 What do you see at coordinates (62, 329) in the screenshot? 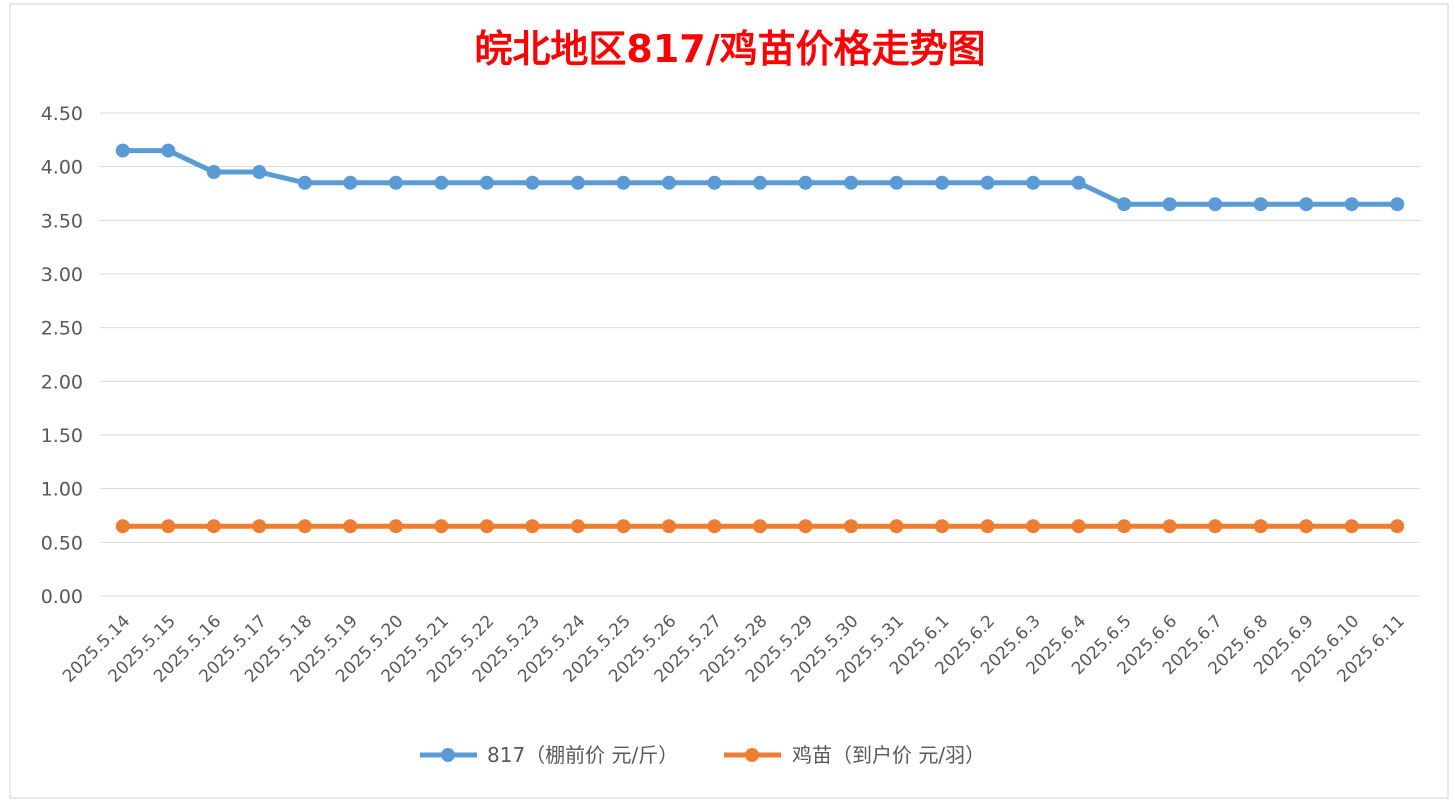
I see `y-tick-label: 2.50` at bounding box center [62, 329].